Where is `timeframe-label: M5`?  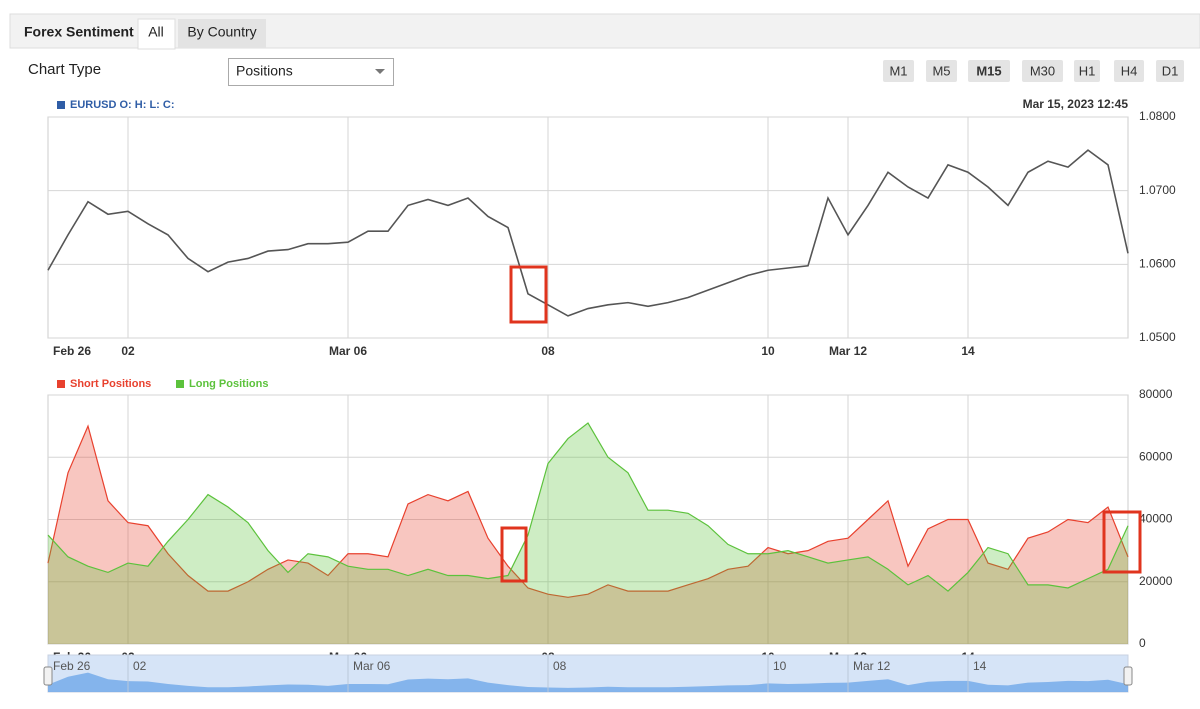
timeframe-label: M5 is located at coordinates (941, 70).